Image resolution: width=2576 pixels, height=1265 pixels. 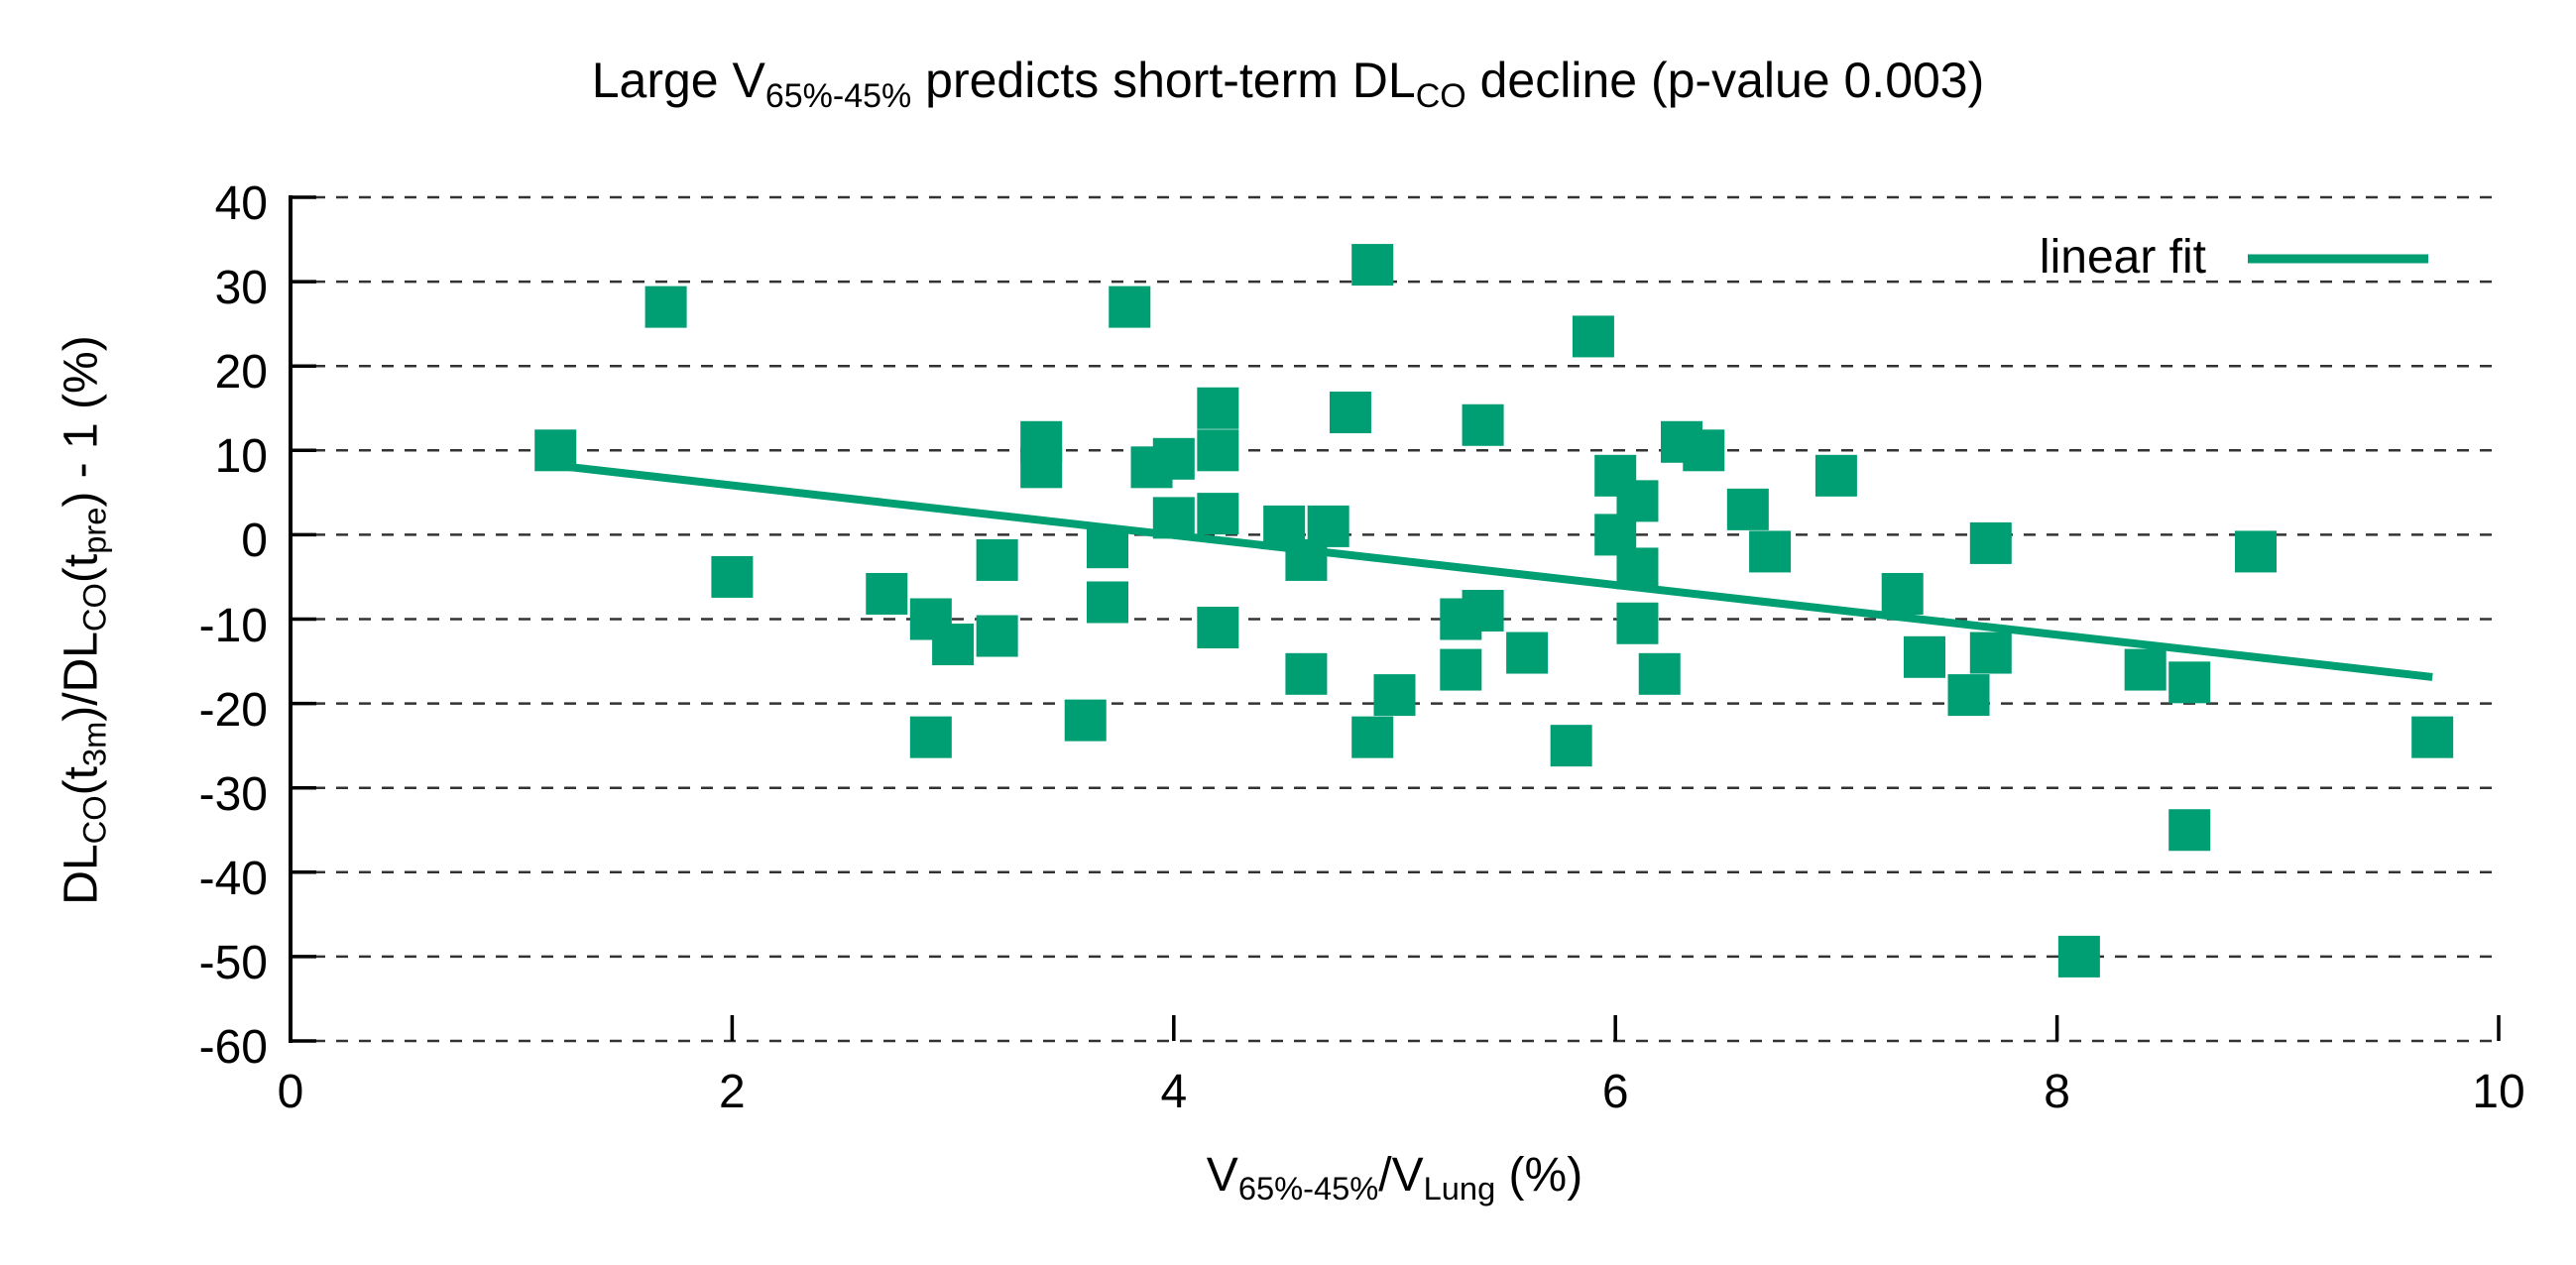 What do you see at coordinates (241, 457) in the screenshot?
I see `y-tick-label: 10` at bounding box center [241, 457].